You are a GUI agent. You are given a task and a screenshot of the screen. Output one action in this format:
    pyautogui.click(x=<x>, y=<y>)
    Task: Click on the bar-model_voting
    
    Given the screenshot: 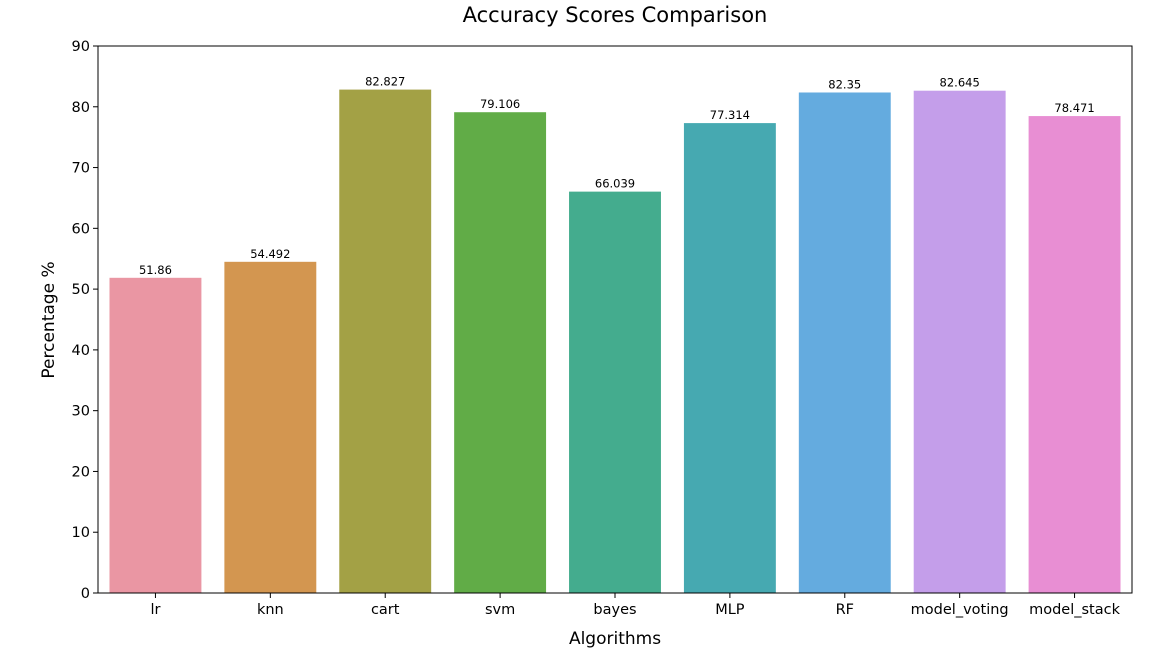 What is the action you would take?
    pyautogui.click(x=959, y=341)
    